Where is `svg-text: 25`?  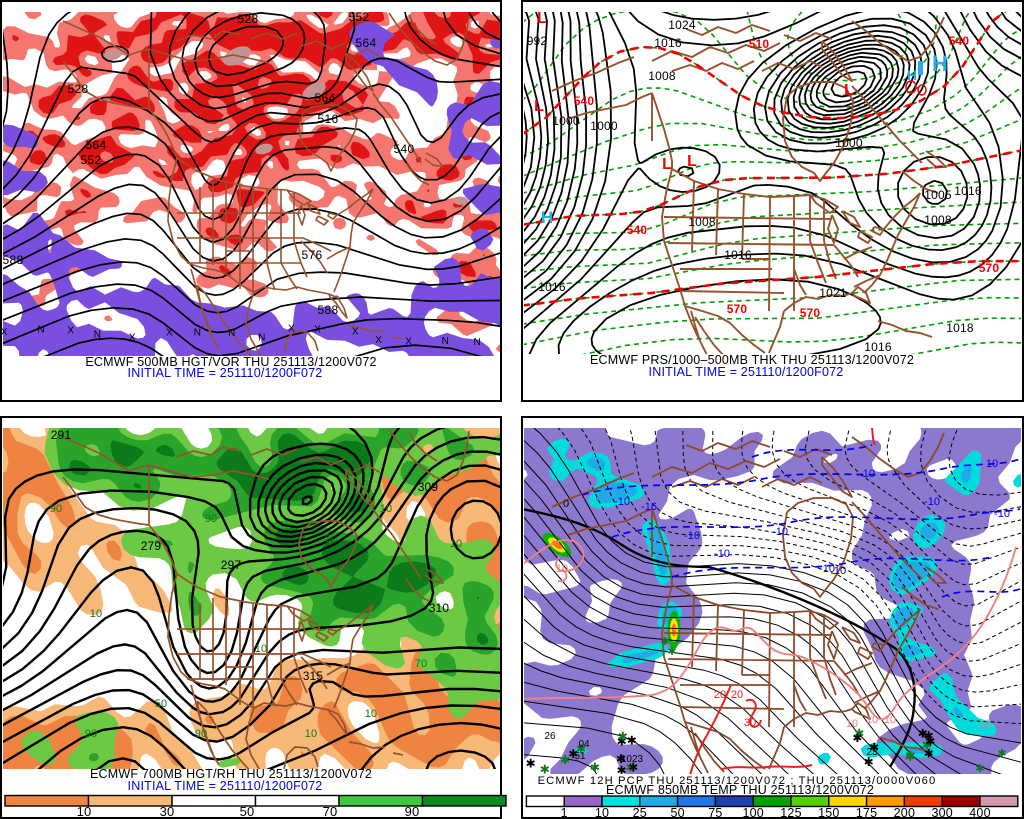 svg-text: 25 is located at coordinates (640, 812).